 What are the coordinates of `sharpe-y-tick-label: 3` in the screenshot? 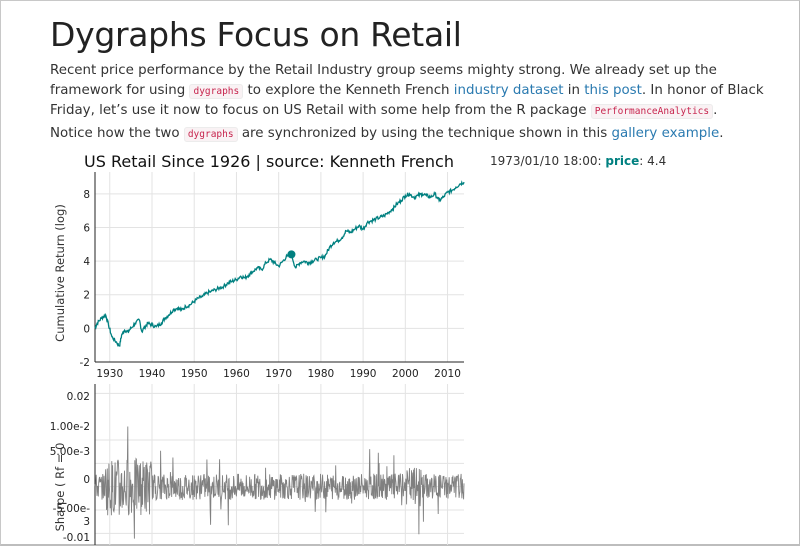 It's located at (86, 522).